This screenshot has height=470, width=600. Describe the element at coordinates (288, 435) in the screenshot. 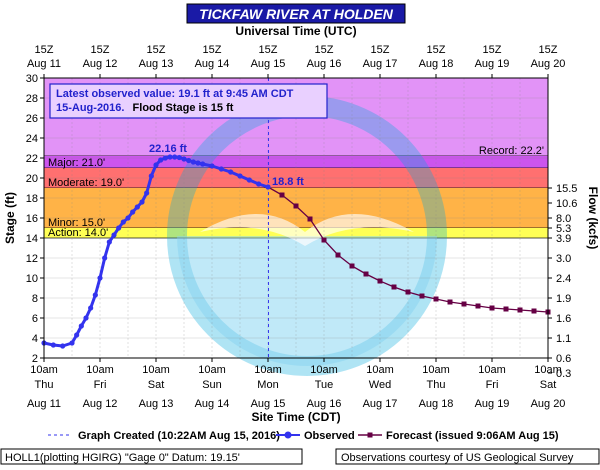

I see `legend-observed-marker` at that location.